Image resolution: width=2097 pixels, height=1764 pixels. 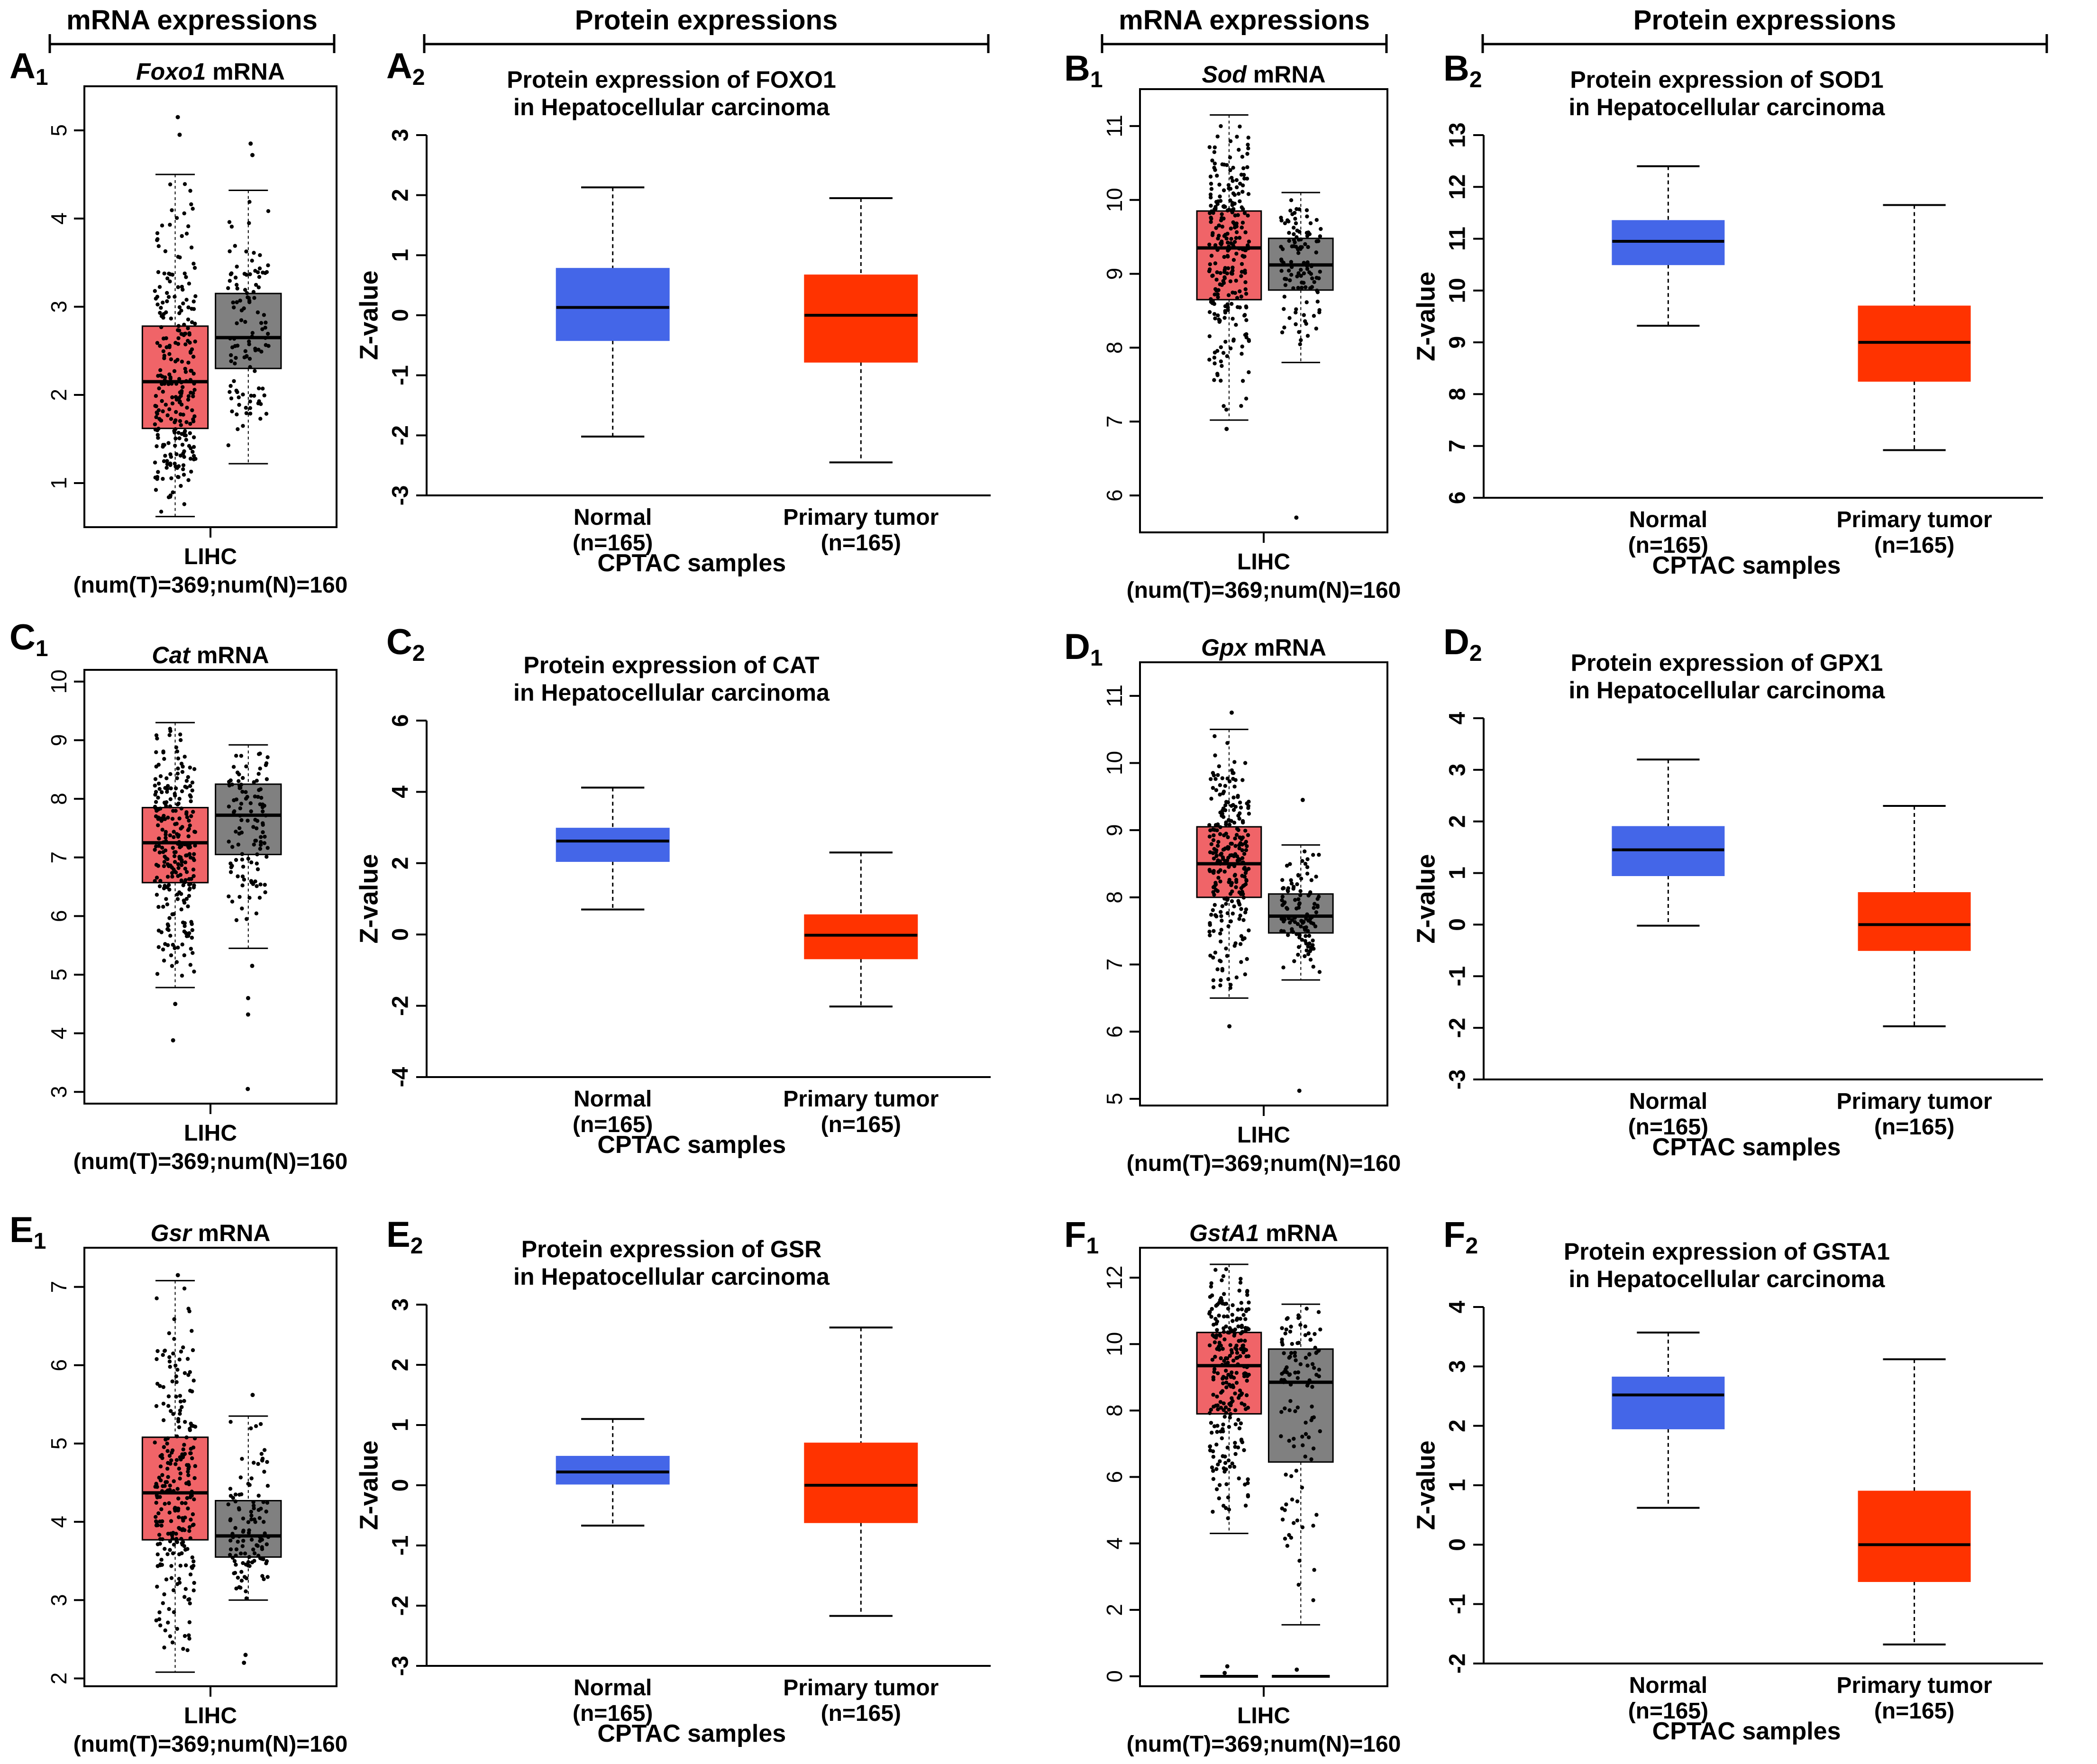 I want to click on plot-title-line2: in Hepatocellular carcinoma, so click(x=671, y=107).